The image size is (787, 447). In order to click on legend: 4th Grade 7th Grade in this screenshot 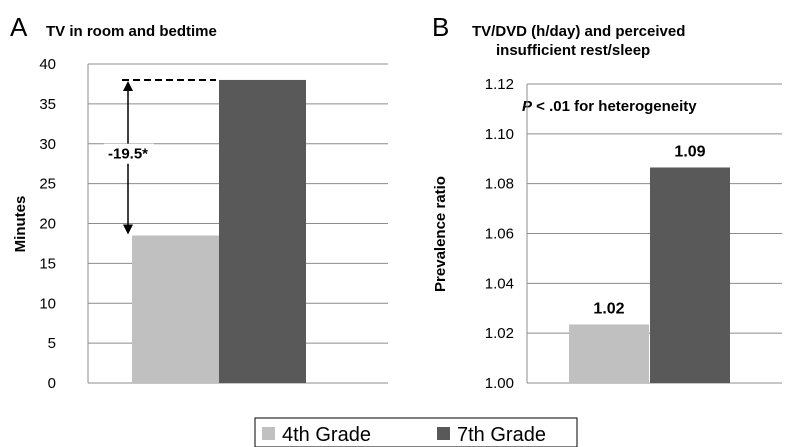, I will do `click(416, 432)`.